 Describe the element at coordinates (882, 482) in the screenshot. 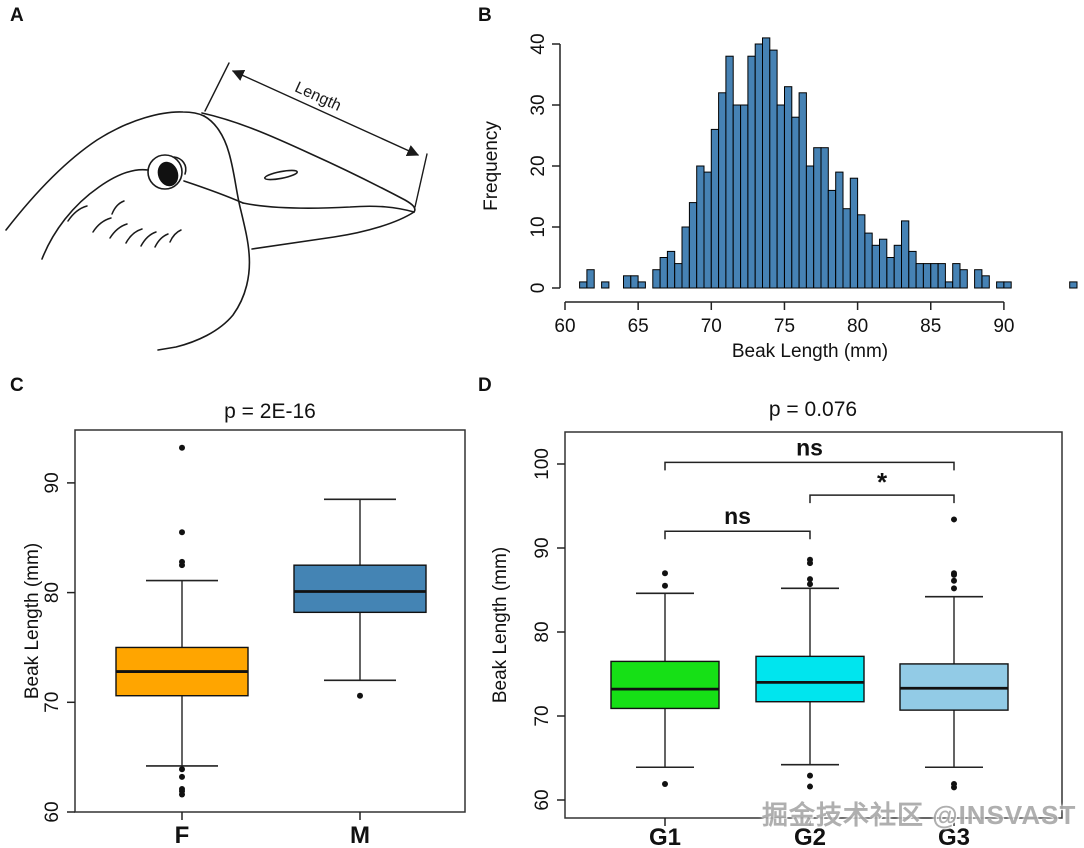

I see `significance-label: *` at that location.